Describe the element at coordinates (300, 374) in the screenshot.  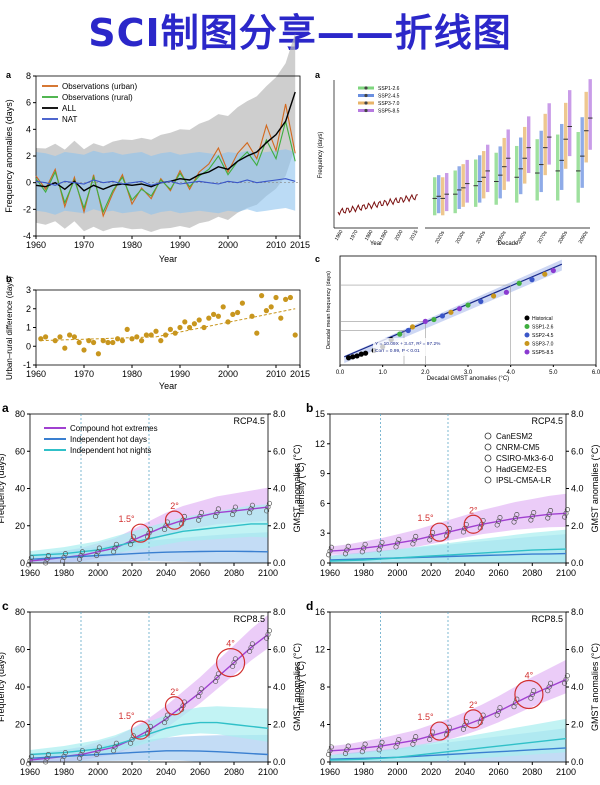
I see `x-tick-label: 2015` at that location.